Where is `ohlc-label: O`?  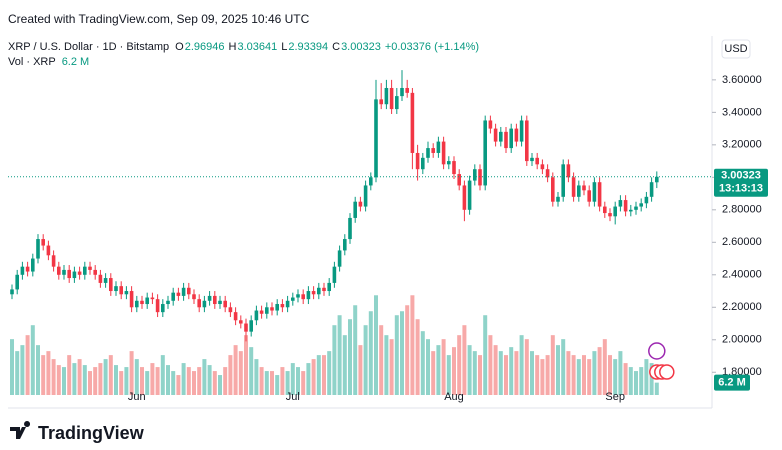
ohlc-label: O is located at coordinates (179, 47).